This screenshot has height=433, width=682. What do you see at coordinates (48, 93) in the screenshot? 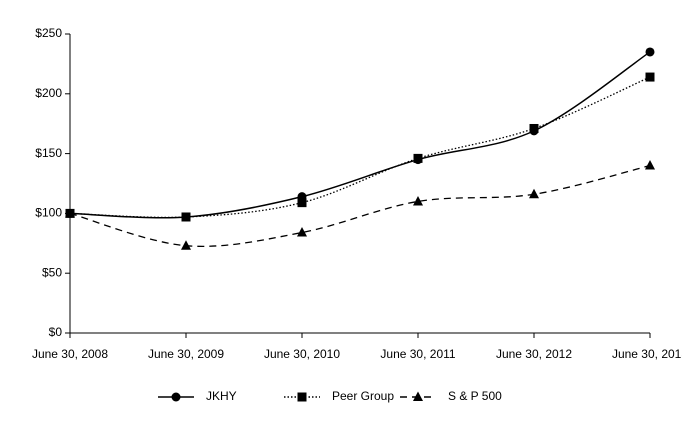
I see `y-tick-label: $200` at bounding box center [48, 93].